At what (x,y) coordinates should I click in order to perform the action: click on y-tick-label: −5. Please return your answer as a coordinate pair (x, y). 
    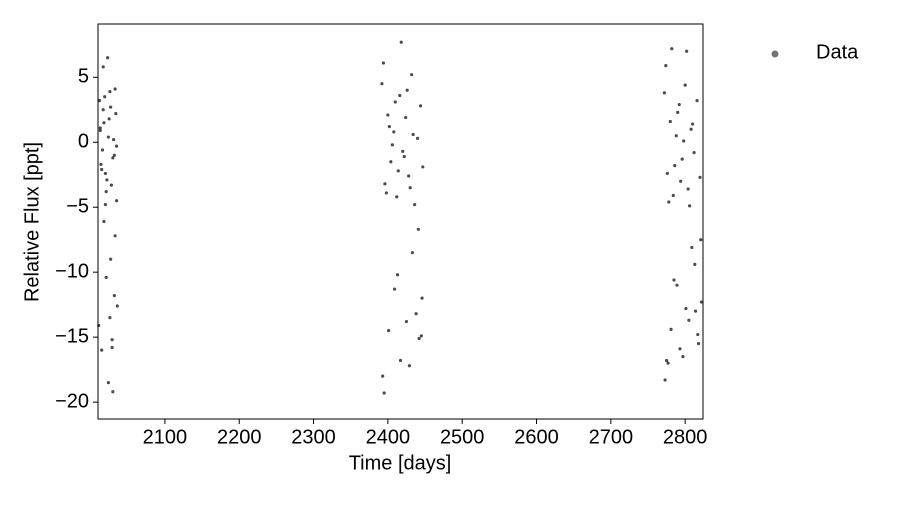
    Looking at the image, I should click on (77, 206).